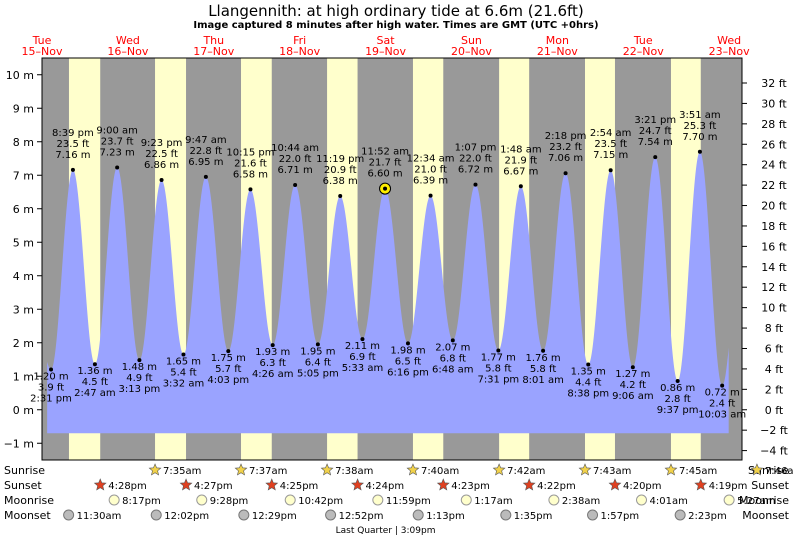  What do you see at coordinates (182, 471) in the screenshot?
I see `sunrise-time: 7:35am` at bounding box center [182, 471].